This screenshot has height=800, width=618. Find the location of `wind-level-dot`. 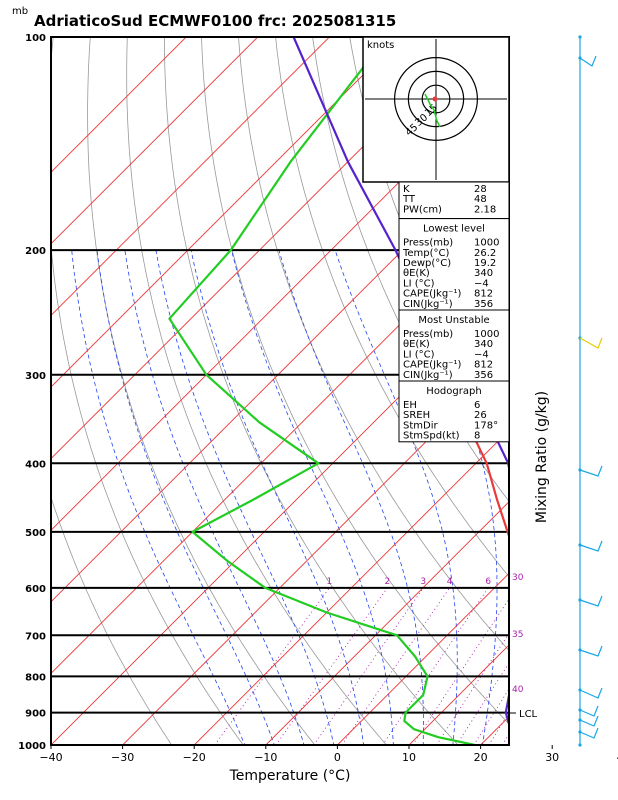

wind-level-dot is located at coordinates (580, 745).